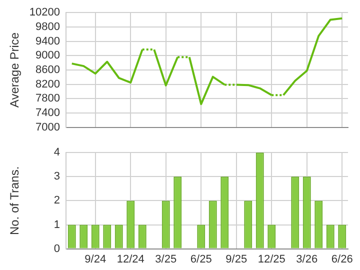 The width and height of the screenshot is (360, 270). Describe the element at coordinates (272, 259) in the screenshot. I see `x-tick-label: 12/25` at that location.